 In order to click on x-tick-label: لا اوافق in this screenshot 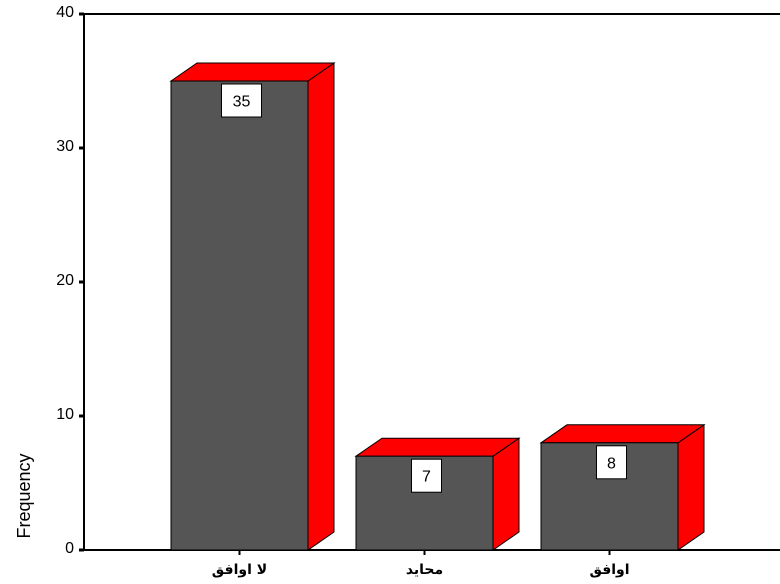, I will do `click(239, 570)`.